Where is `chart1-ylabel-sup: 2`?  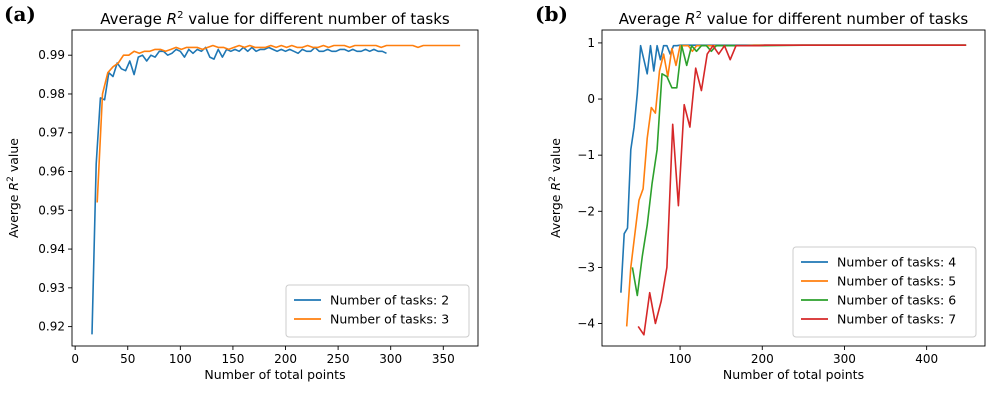 chart1-ylabel-sup: 2 is located at coordinates (11, 179).